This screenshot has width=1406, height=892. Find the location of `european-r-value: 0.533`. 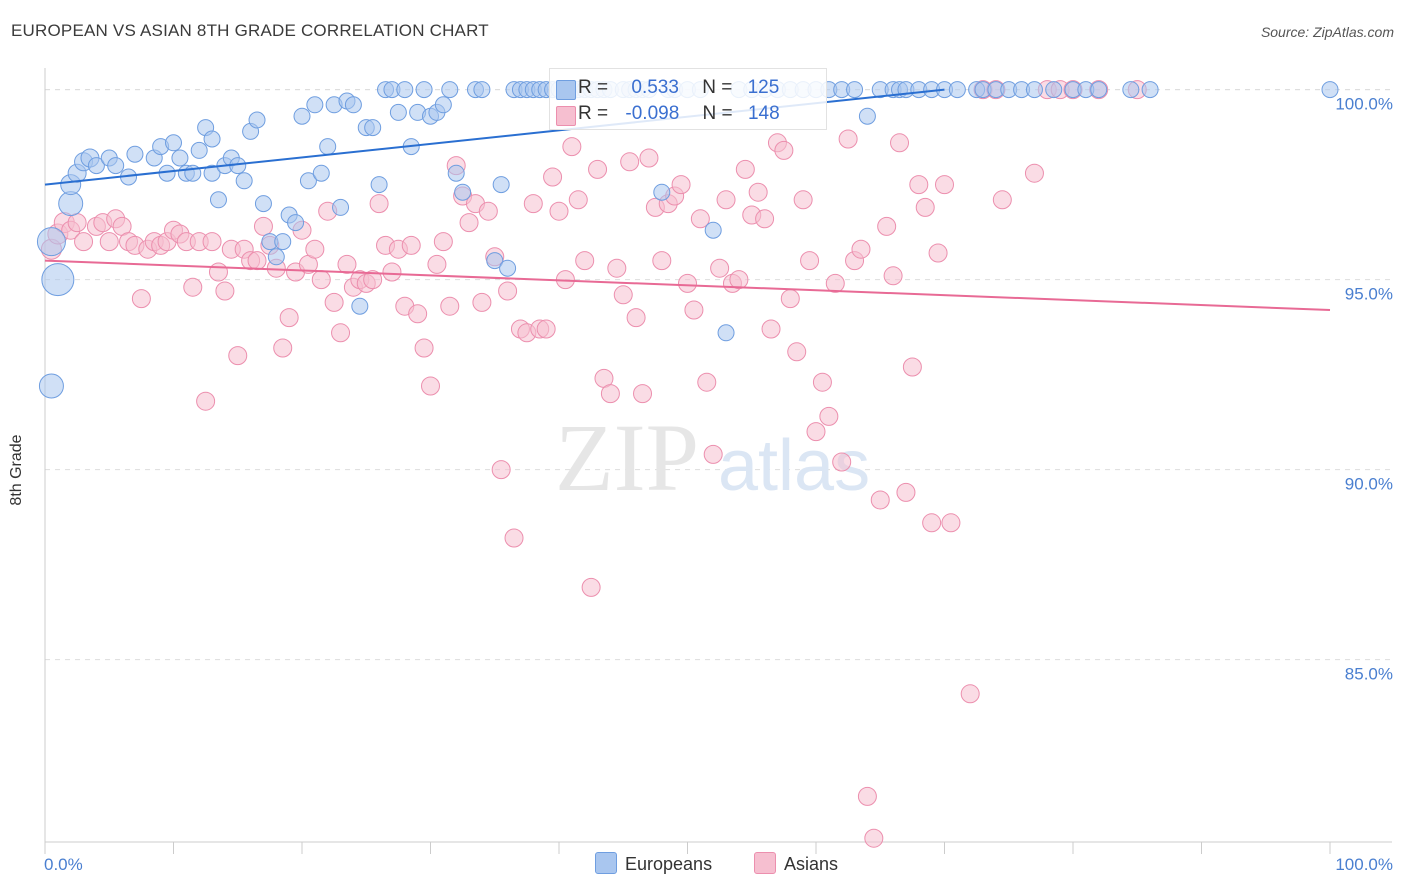

european-r-value: 0.533 is located at coordinates (655, 87).